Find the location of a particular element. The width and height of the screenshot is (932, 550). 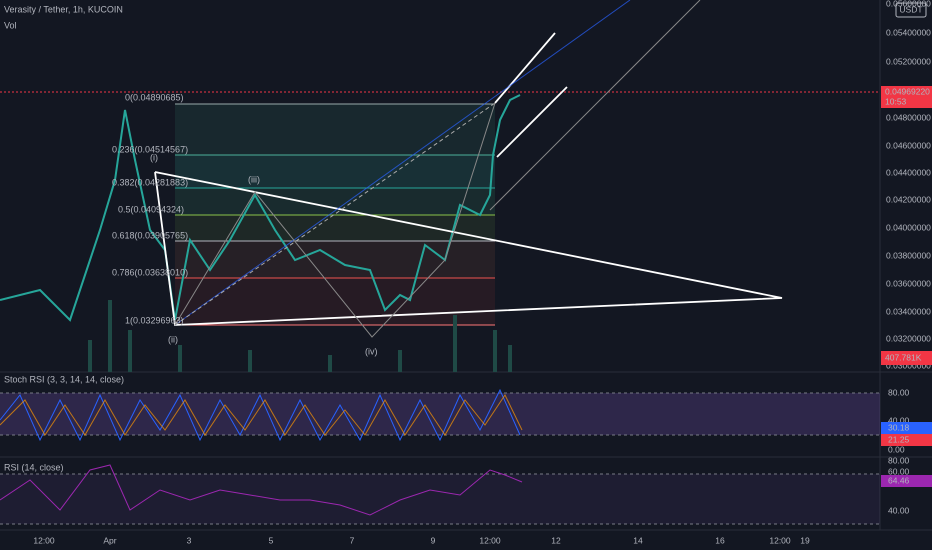

rsi-band is located at coordinates (440, 499).